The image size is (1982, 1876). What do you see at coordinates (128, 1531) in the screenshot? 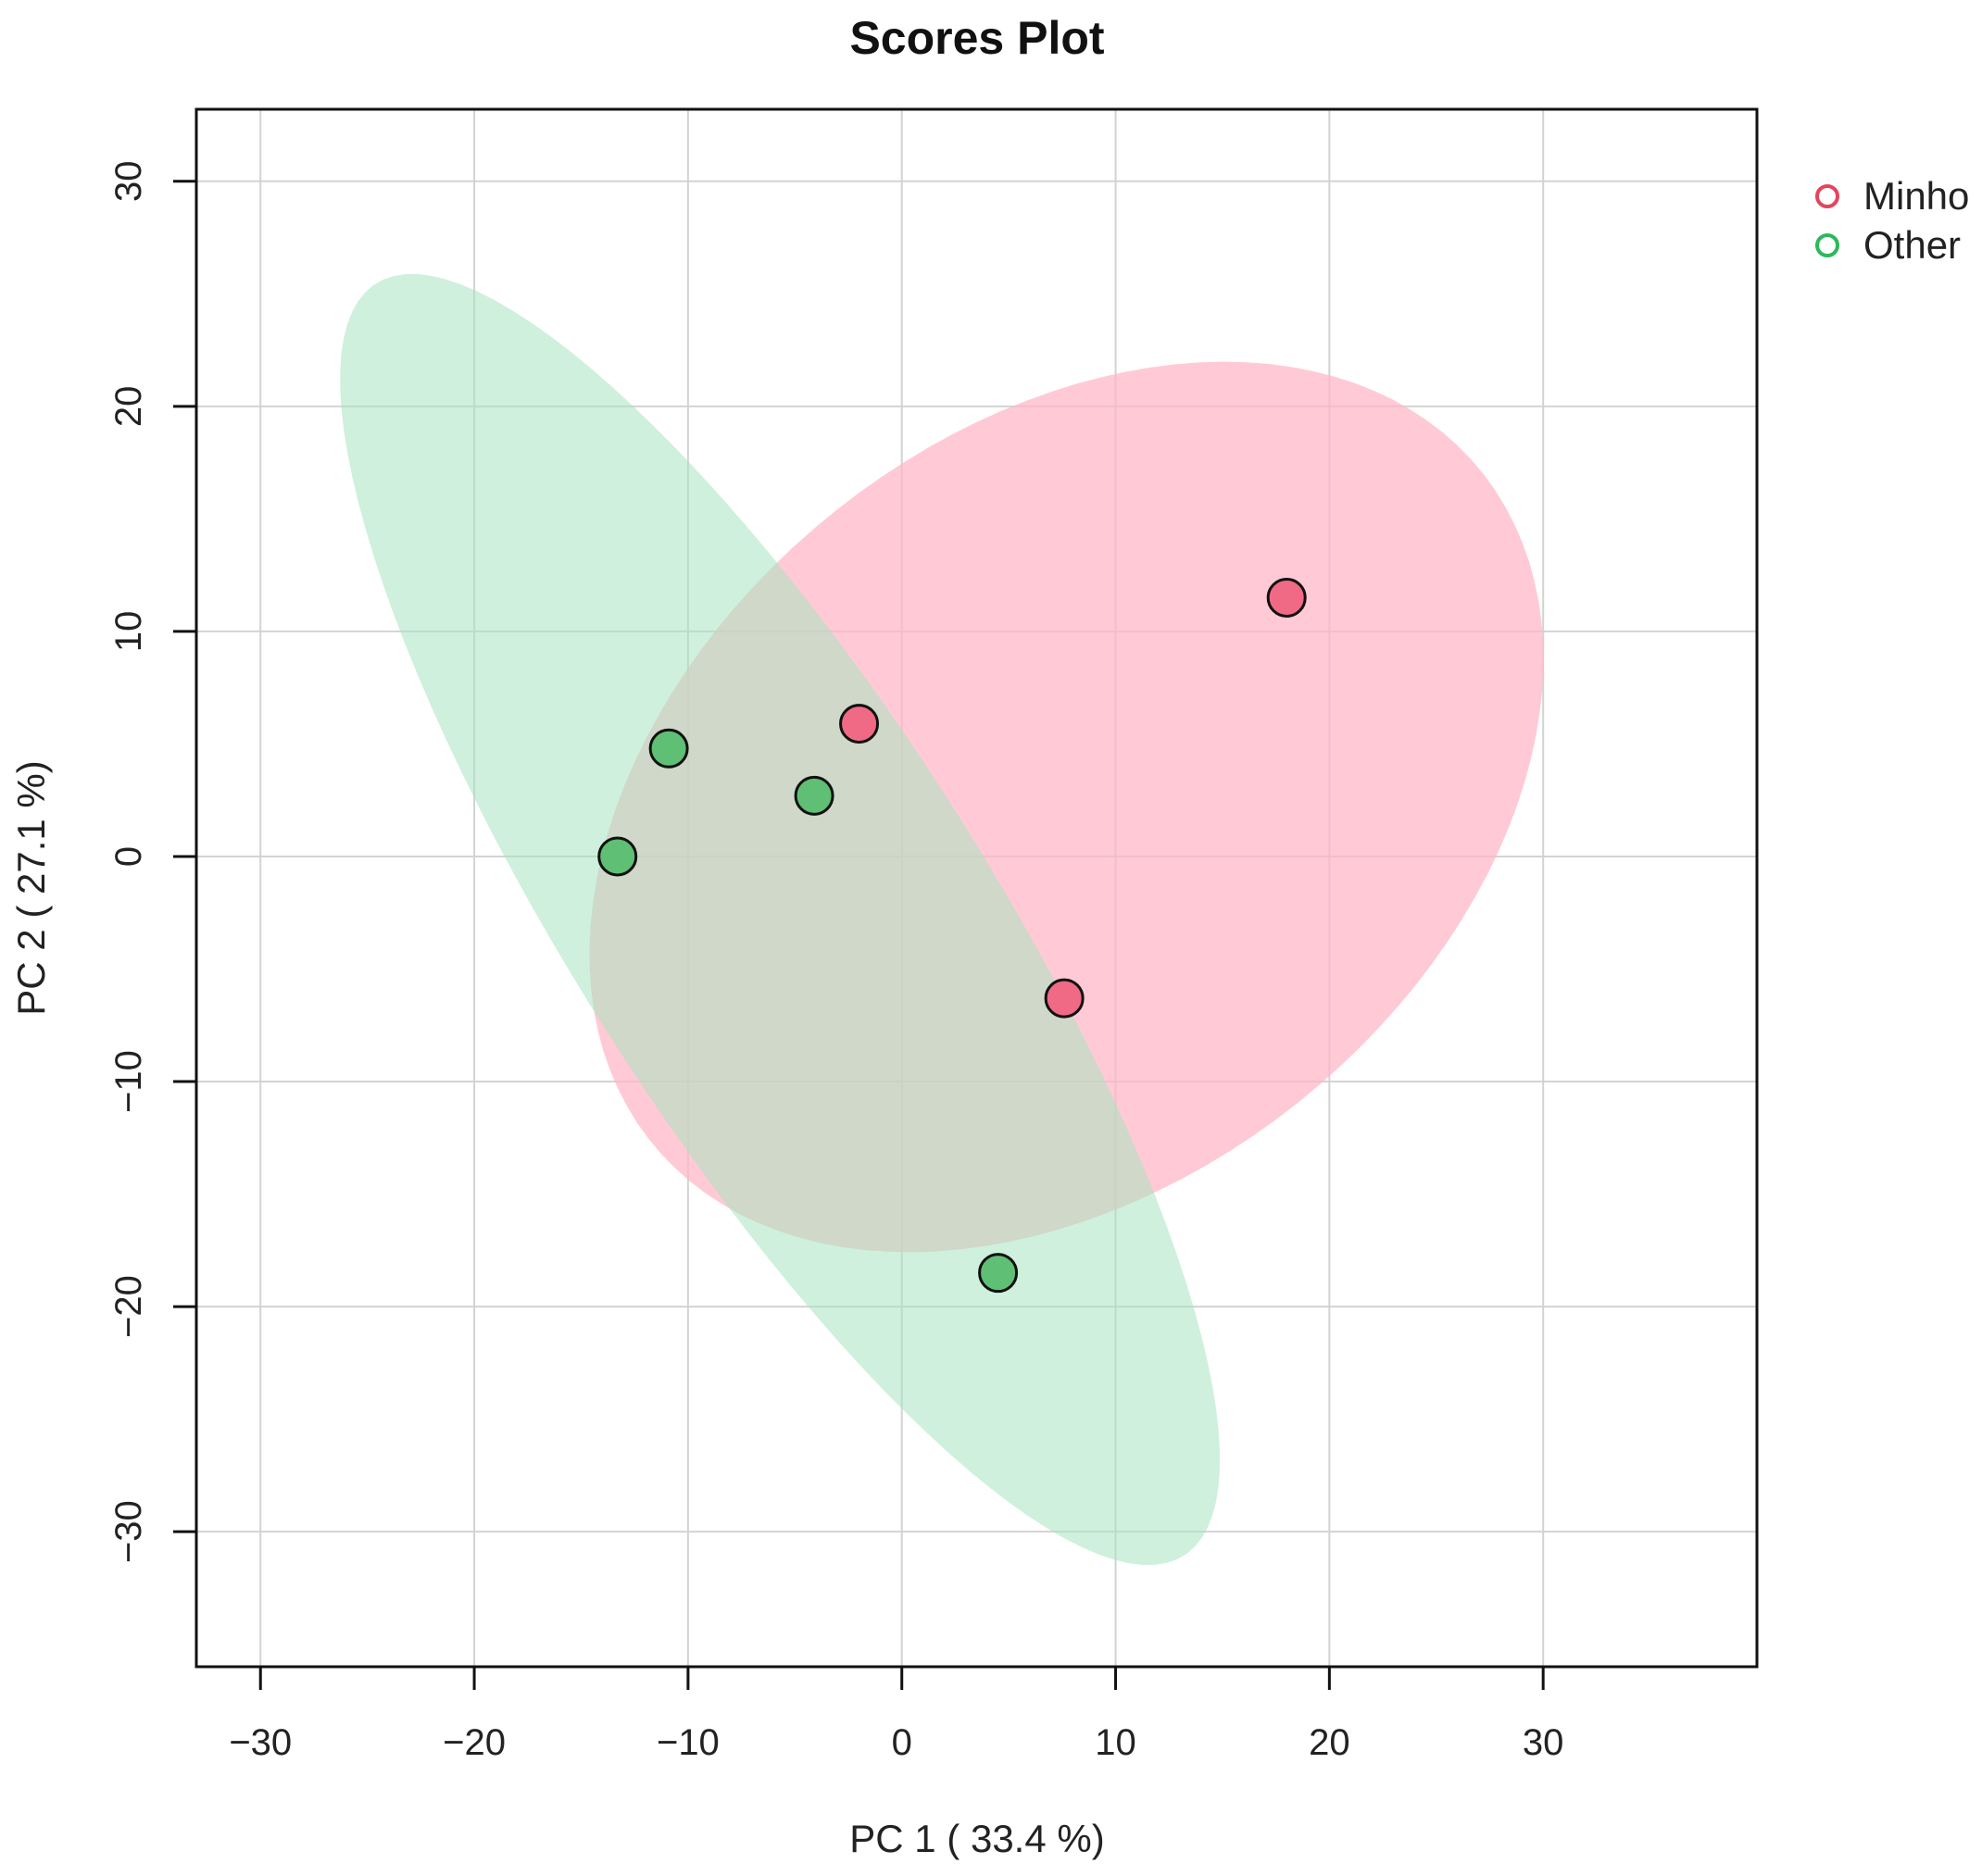
I see `y-tick-label: −30` at bounding box center [128, 1531].